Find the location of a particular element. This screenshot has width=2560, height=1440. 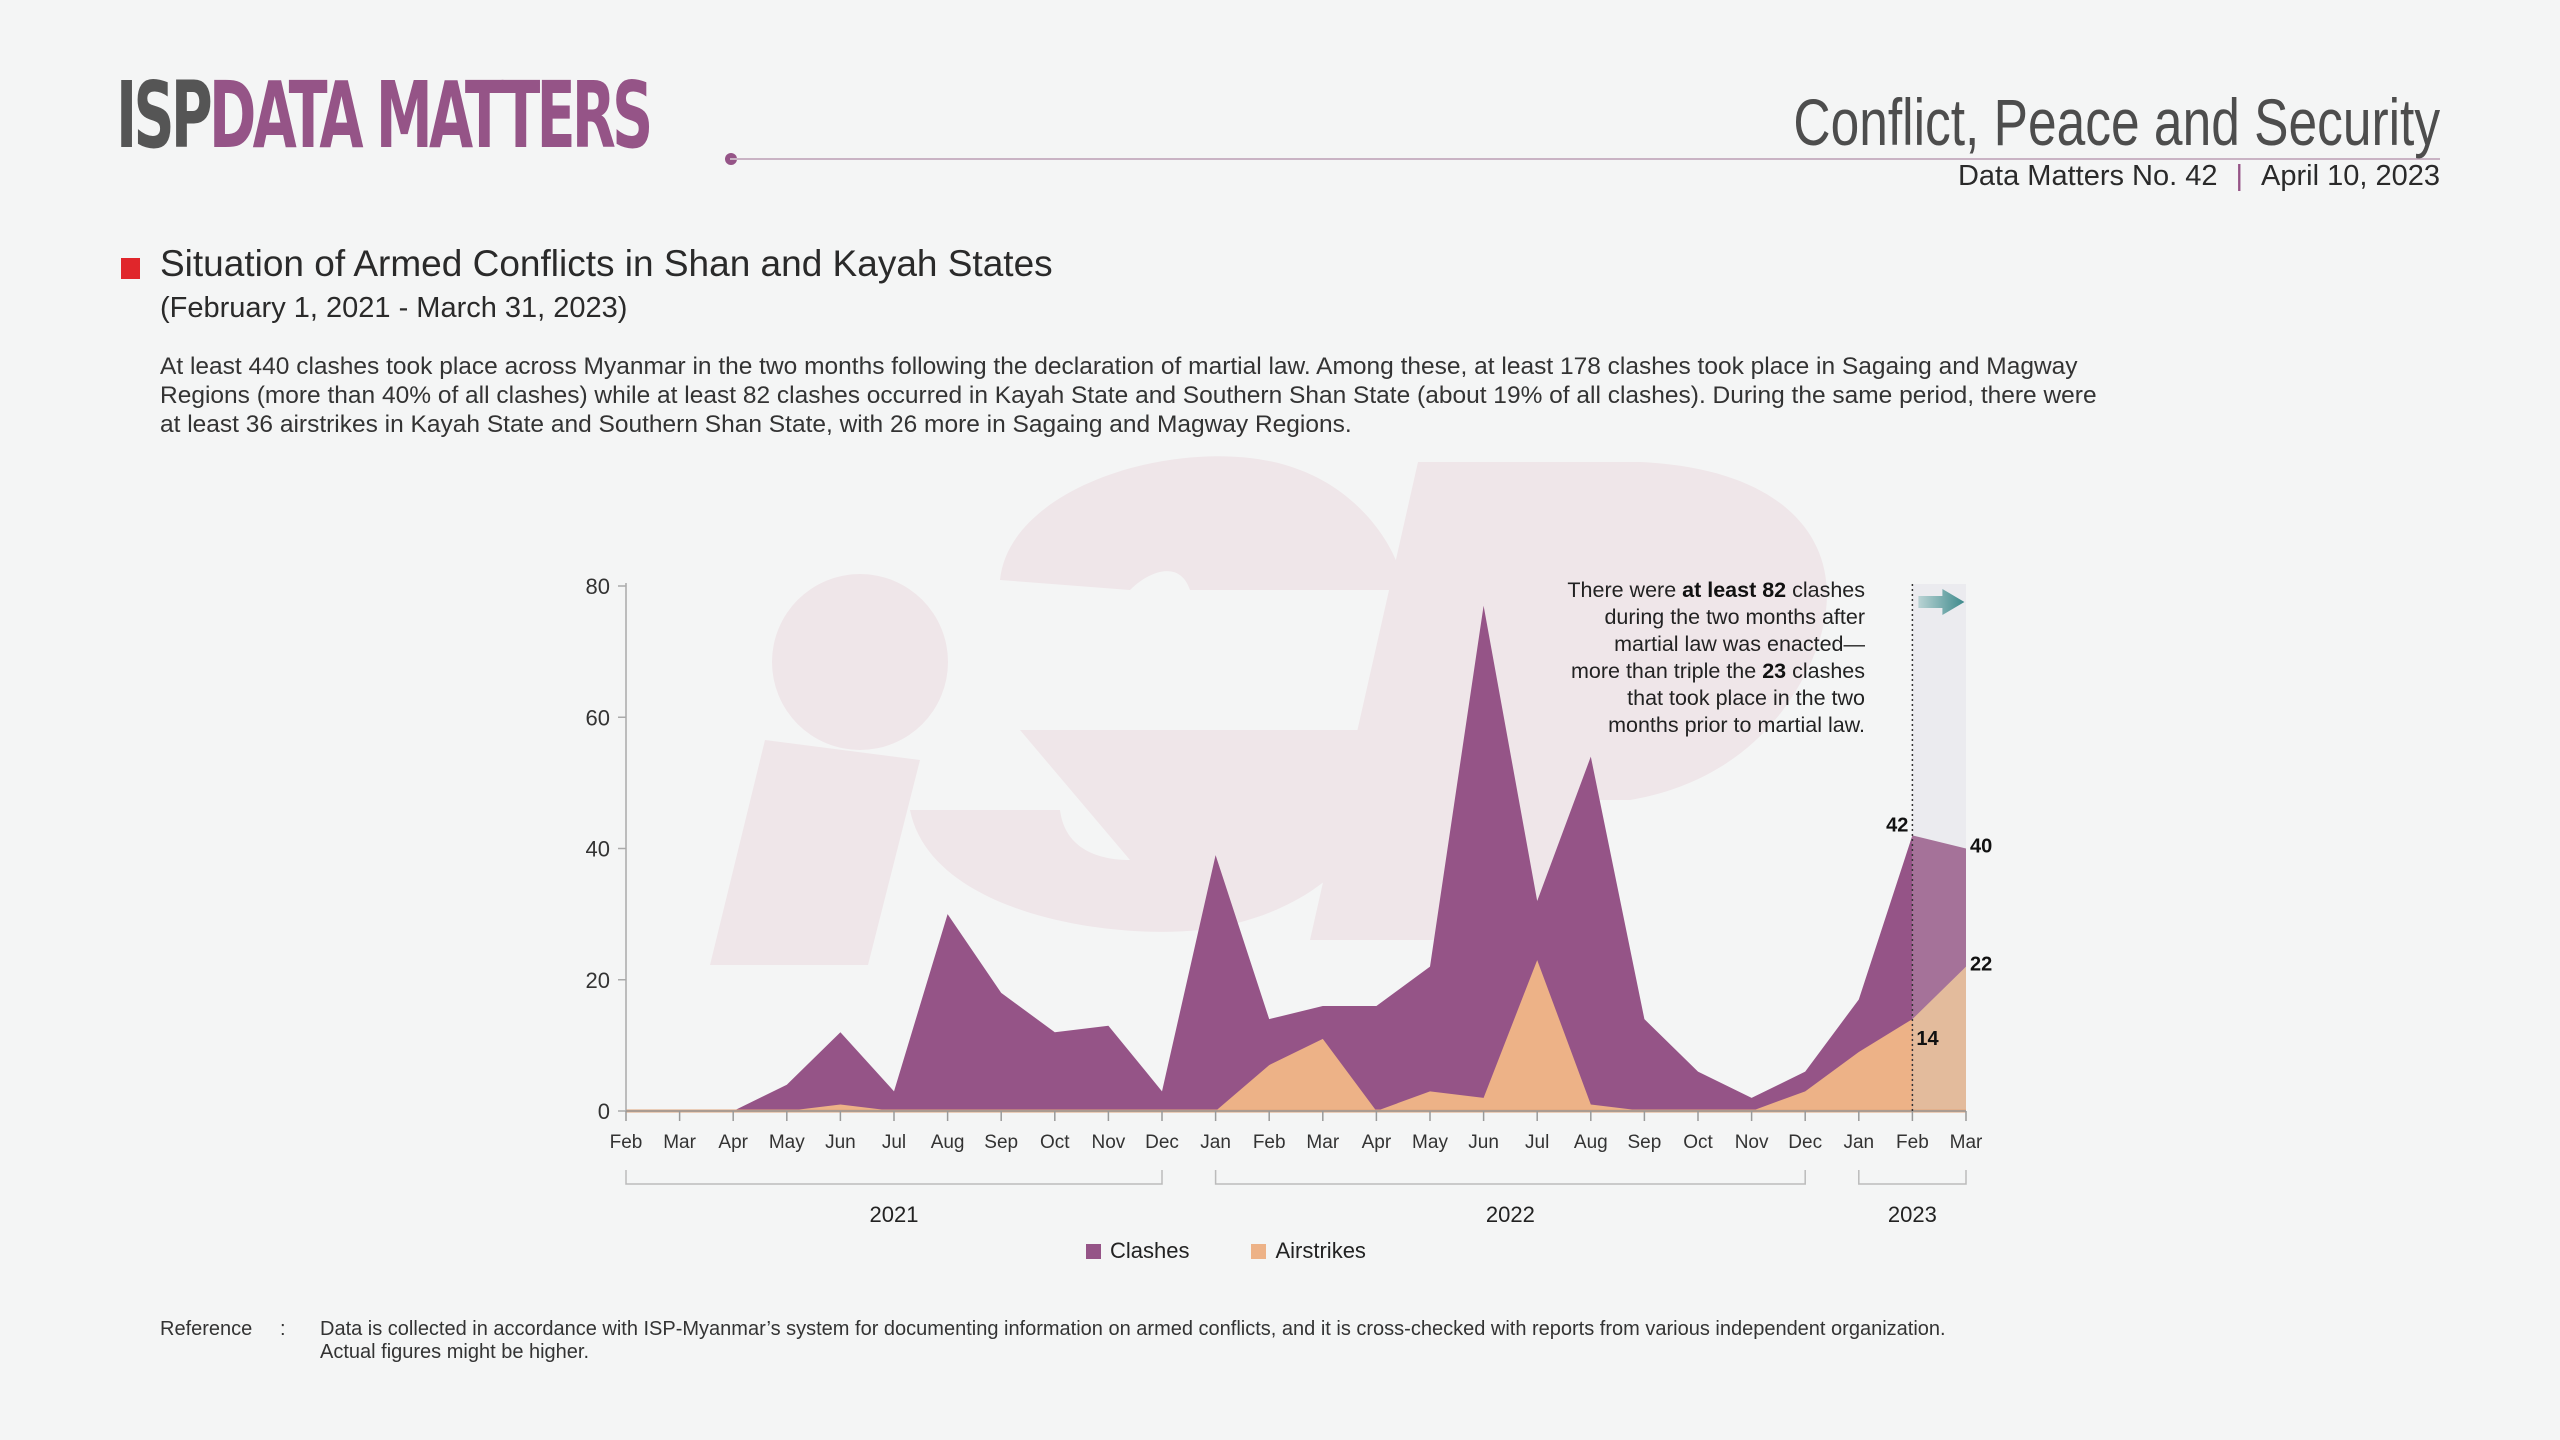

logo-main: DATA MATTERS is located at coordinates (430, 115).